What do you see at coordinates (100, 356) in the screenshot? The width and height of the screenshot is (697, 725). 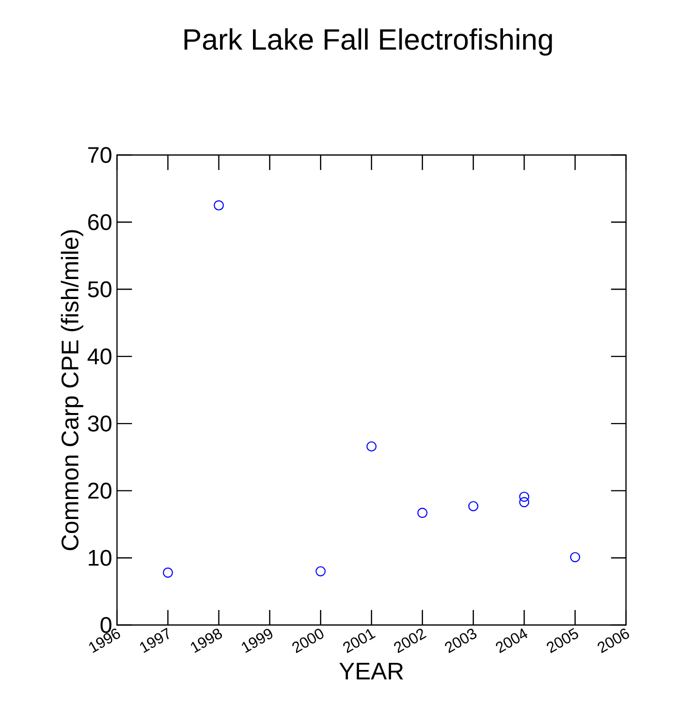 I see `y-tick-label: 40` at bounding box center [100, 356].